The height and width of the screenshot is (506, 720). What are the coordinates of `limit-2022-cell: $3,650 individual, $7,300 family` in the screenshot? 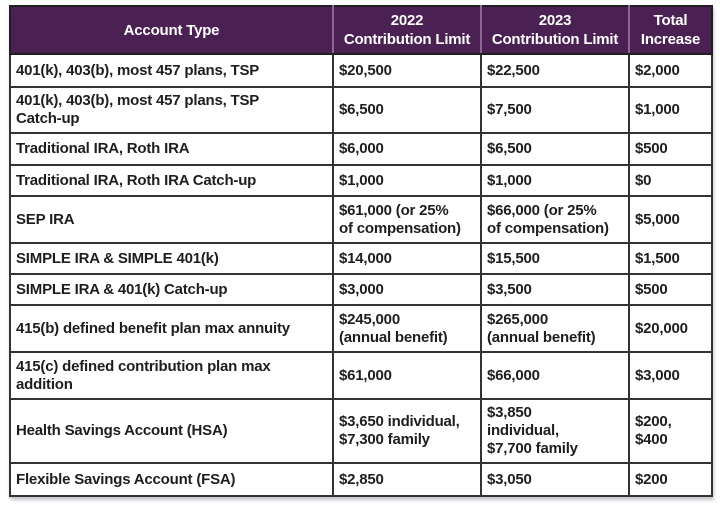 It's located at (407, 431).